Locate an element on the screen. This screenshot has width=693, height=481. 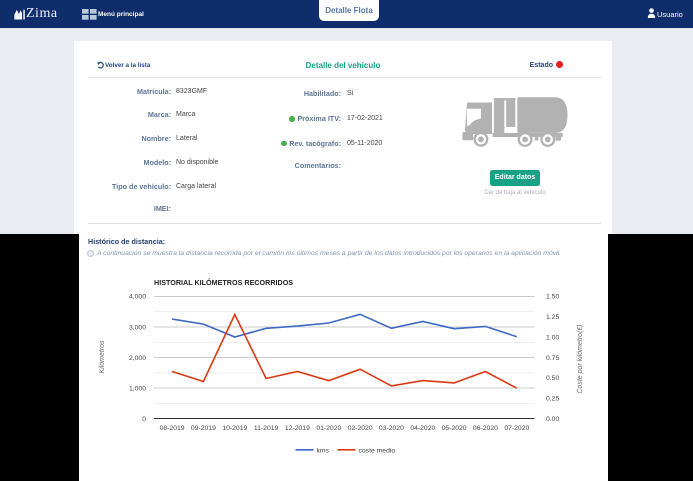
svg-text: 01-2020 is located at coordinates (328, 428).